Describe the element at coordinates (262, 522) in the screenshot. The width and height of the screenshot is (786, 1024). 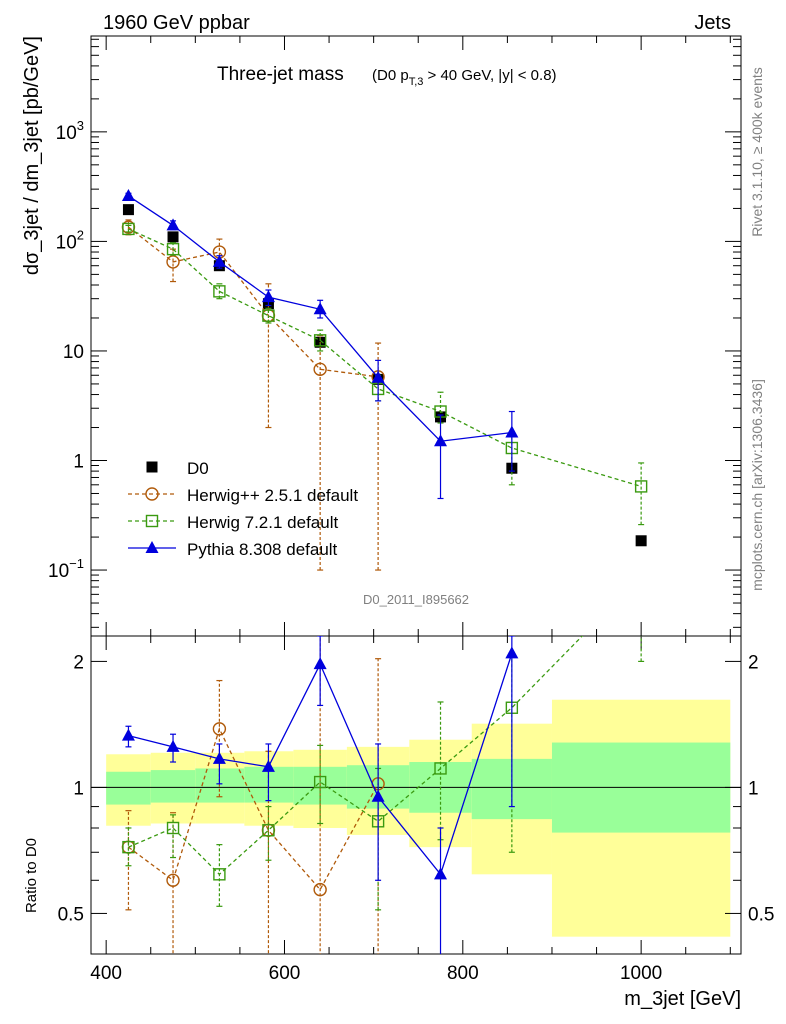
I see `legend-label: Herwig 7.2.1 default` at that location.